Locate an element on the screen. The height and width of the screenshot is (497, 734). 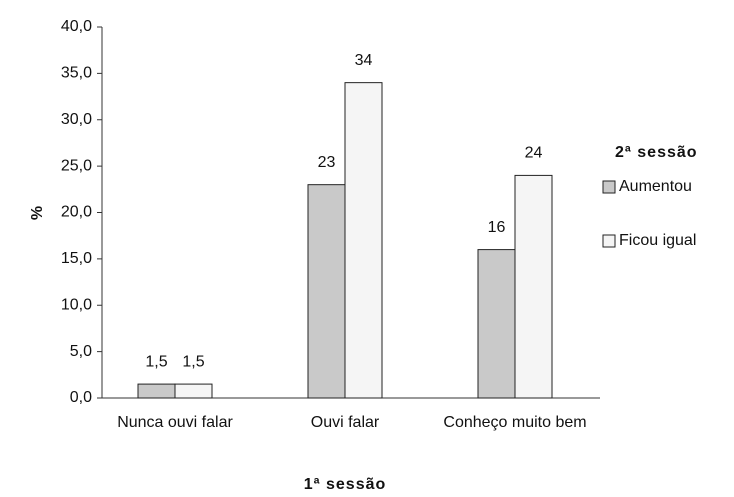
y-tick-label: 10,0 is located at coordinates (76, 304).